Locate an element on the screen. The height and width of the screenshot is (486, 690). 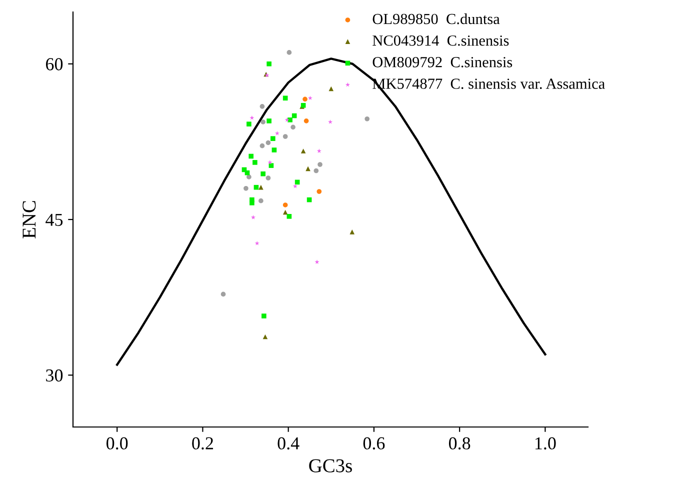
x-tick-label: 1.0 is located at coordinates (545, 443).